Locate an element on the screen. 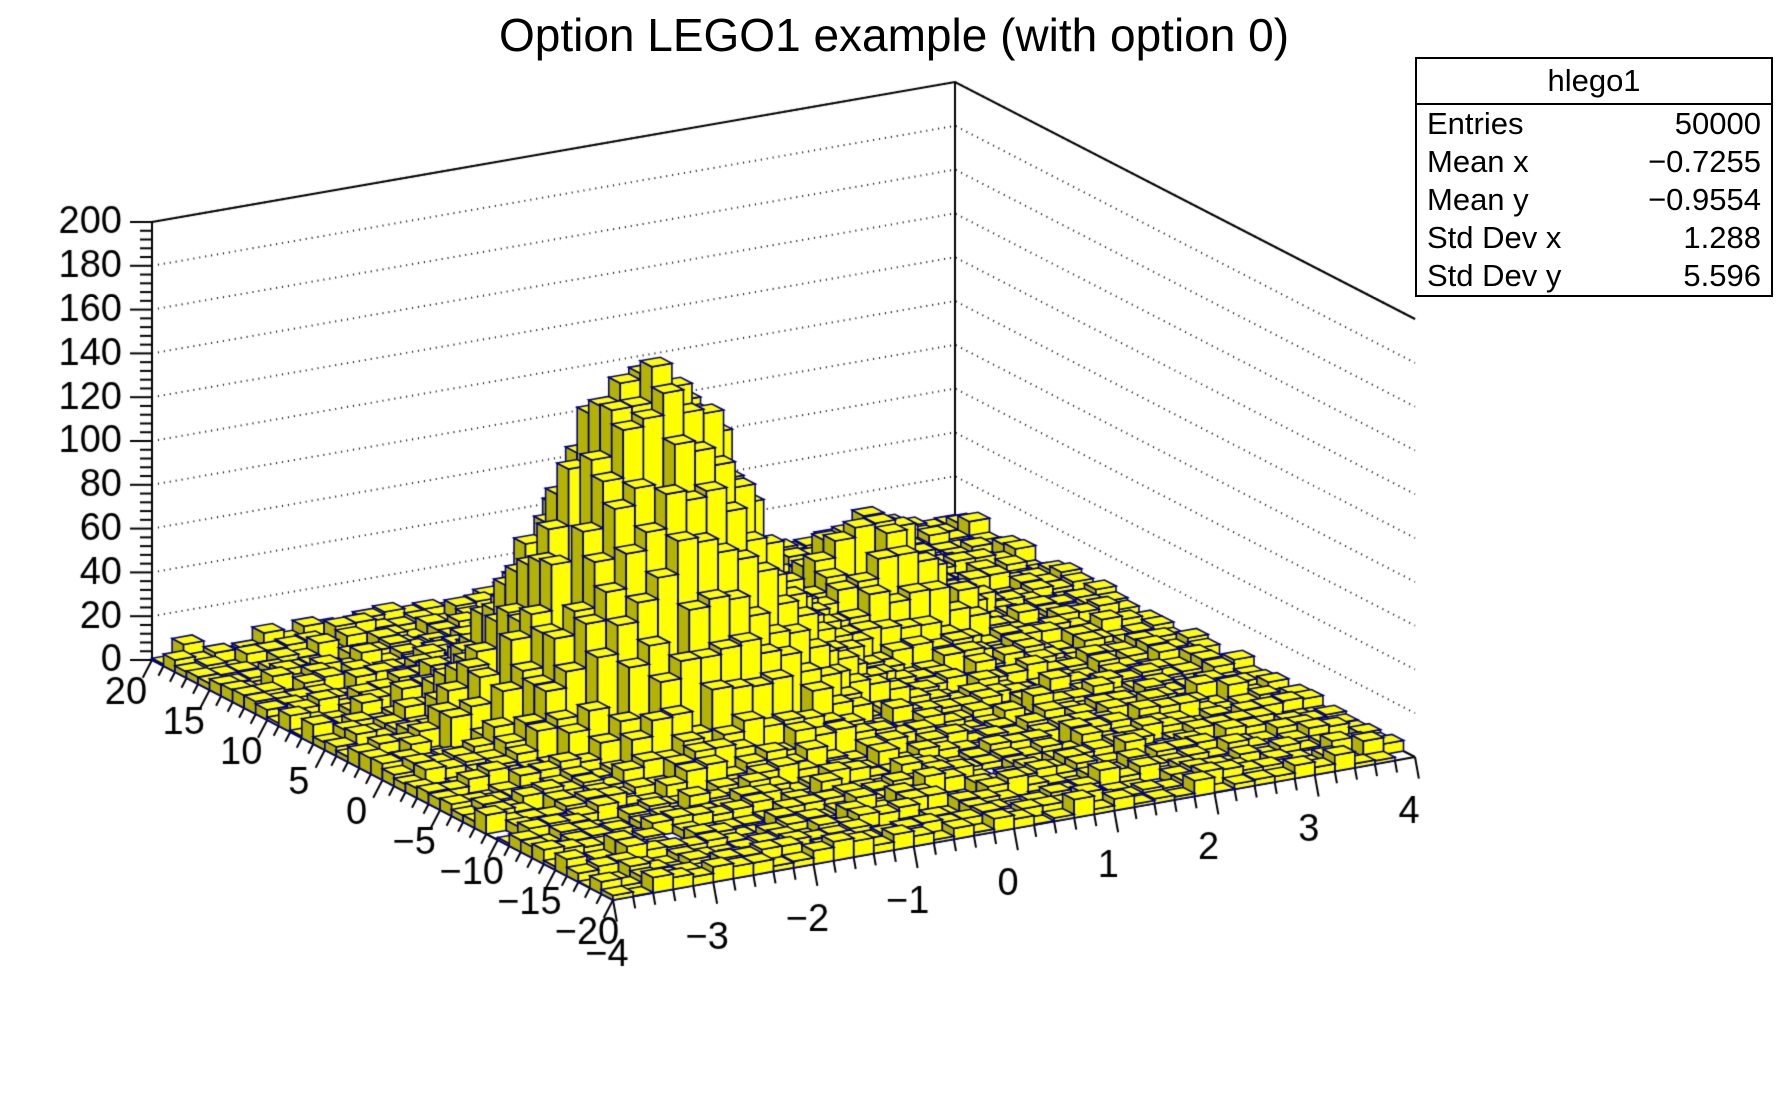 The width and height of the screenshot is (1788, 1116). stats-row-value: −0.9554 is located at coordinates (1704, 199).